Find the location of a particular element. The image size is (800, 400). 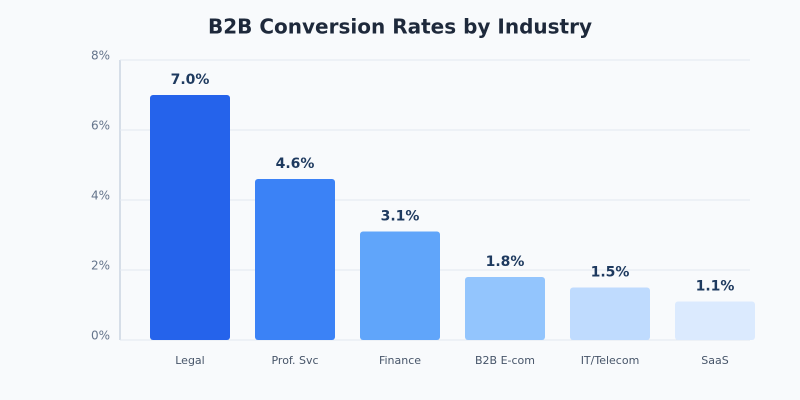

y-tick-label: 6% is located at coordinates (100, 126).